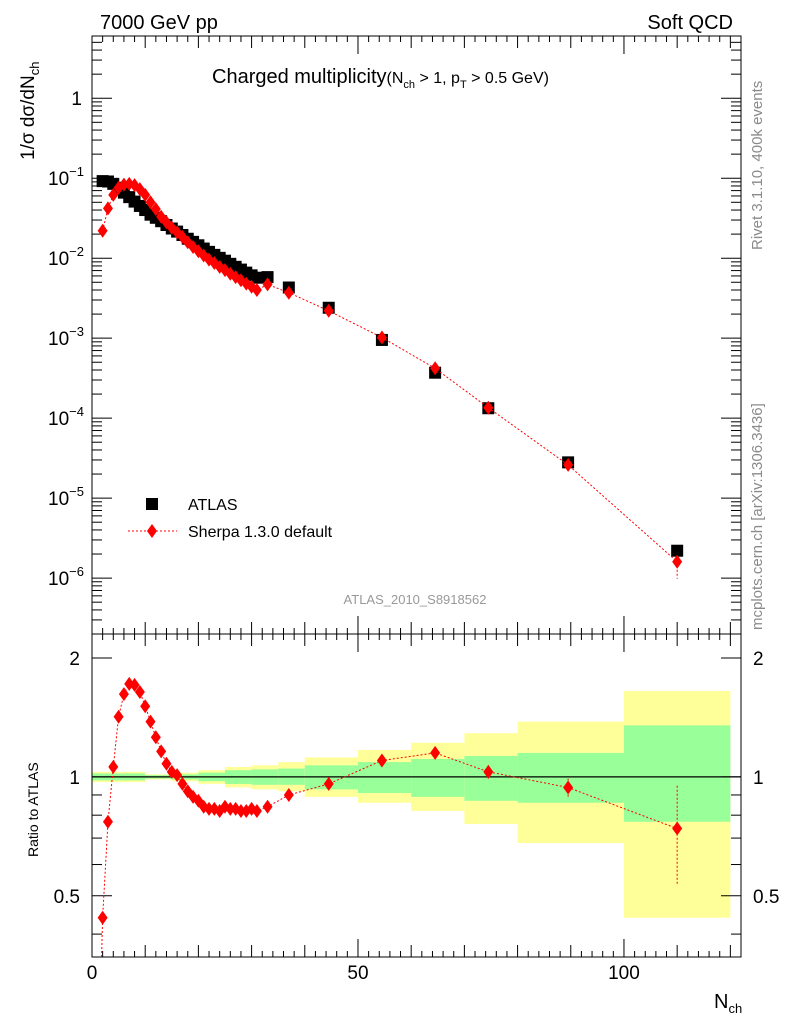 The width and height of the screenshot is (786, 1024). What do you see at coordinates (766, 897) in the screenshot?
I see `ratio-y-tick-label-right: 0.5` at bounding box center [766, 897].